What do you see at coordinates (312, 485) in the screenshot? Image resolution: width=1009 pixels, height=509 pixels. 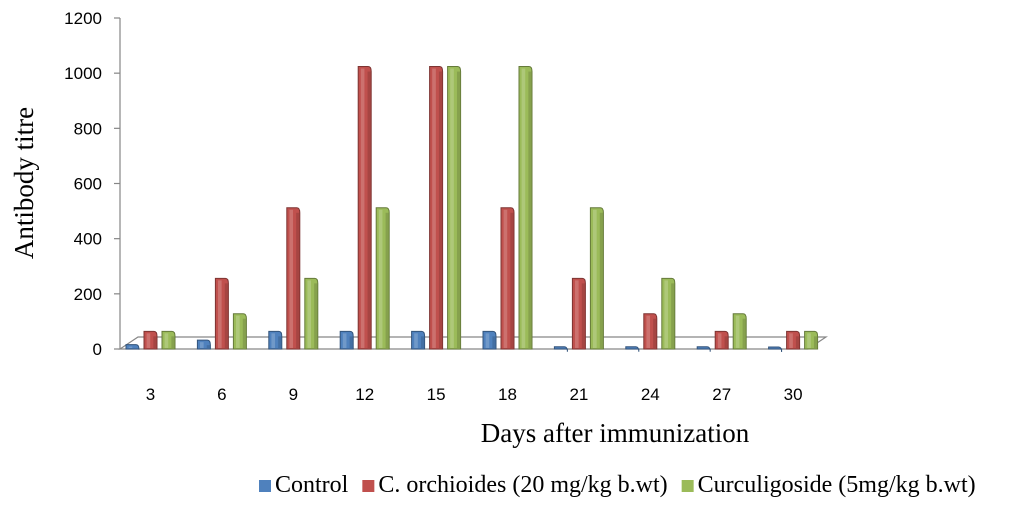 I see `legend-label: Control` at bounding box center [312, 485].